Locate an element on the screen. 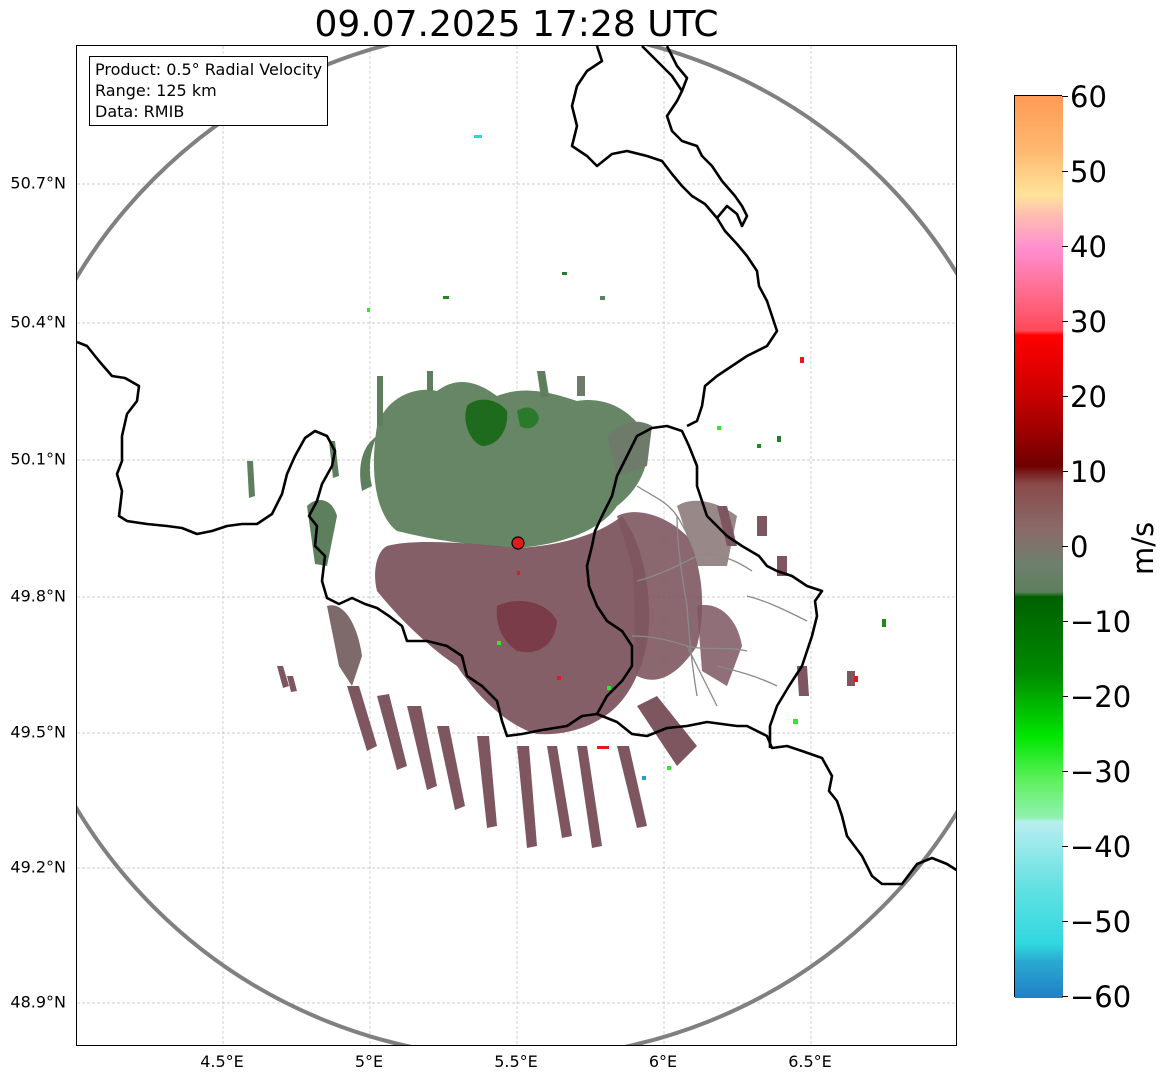  velocity-colorbar is located at coordinates (1038, 546).